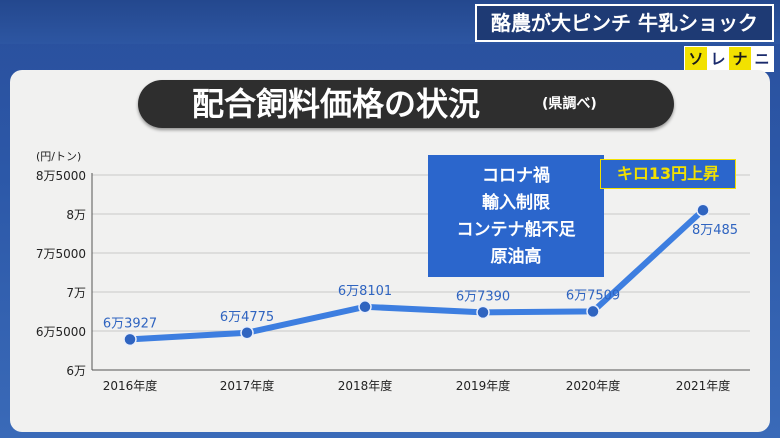 The height and width of the screenshot is (438, 780). I want to click on logo-char-3: ナ, so click(740, 59).